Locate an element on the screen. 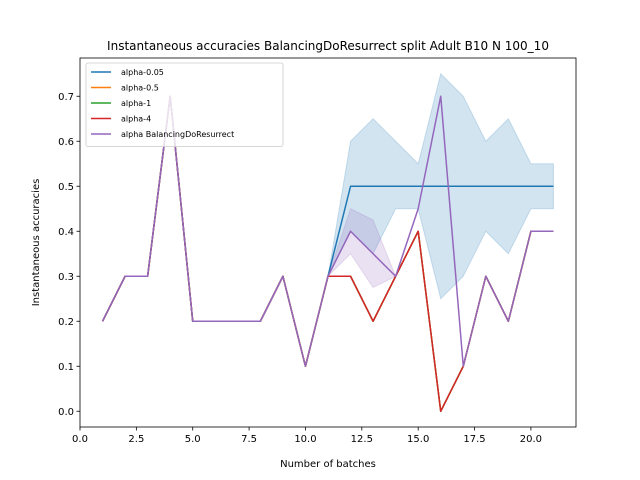 This screenshot has width=640, height=480. legend-label-3: alpha-4 is located at coordinates (136, 119).